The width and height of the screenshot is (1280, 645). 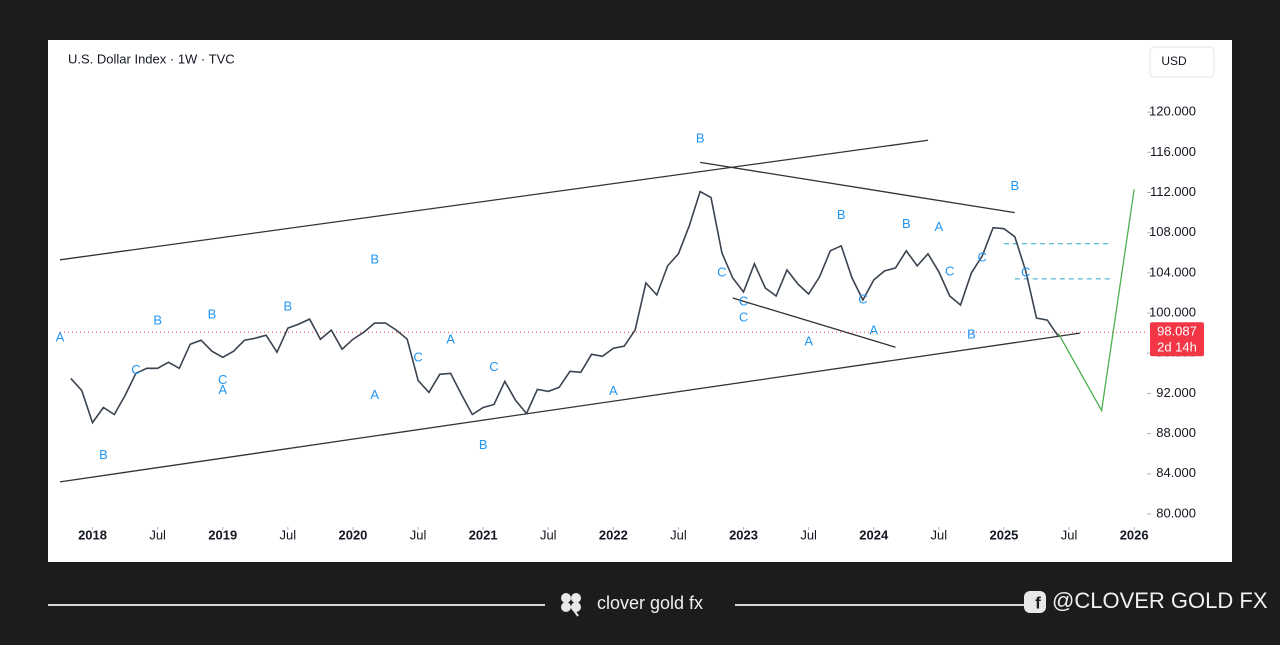 What do you see at coordinates (1038, 602) in the screenshot?
I see `facebook-glyph: f` at bounding box center [1038, 602].